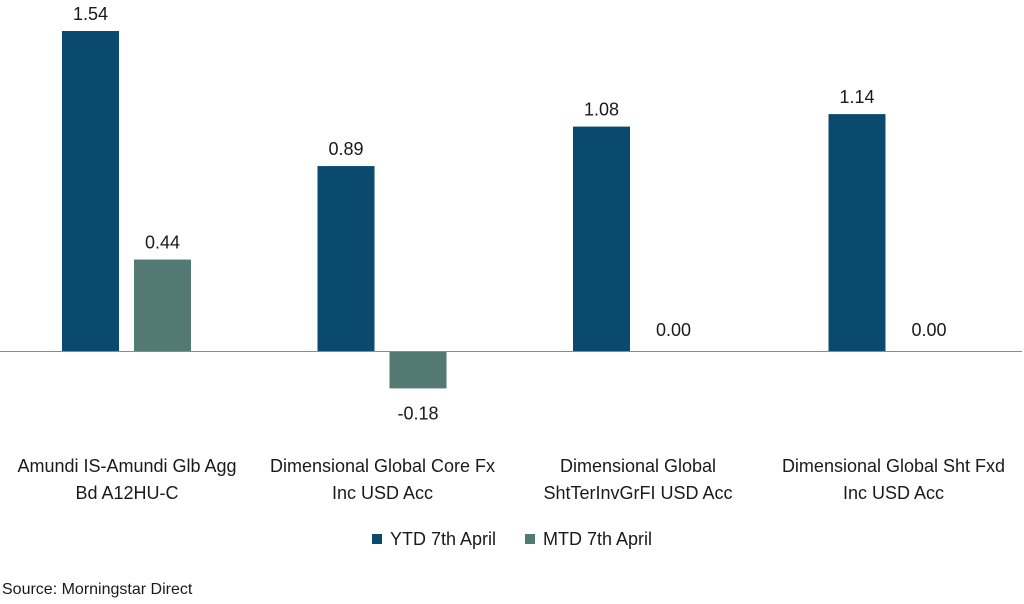  I want to click on category-label-2-line-1: ShtTerInvGrFI USD Acc, so click(637, 493).